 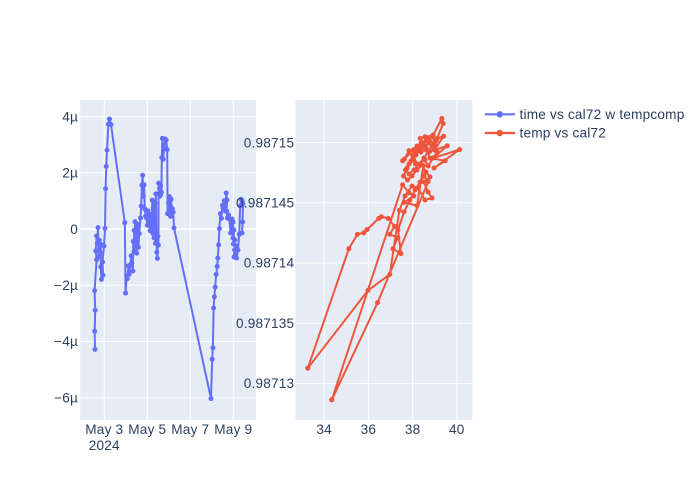 I want to click on svg-text: 4µ, so click(x=70, y=116).